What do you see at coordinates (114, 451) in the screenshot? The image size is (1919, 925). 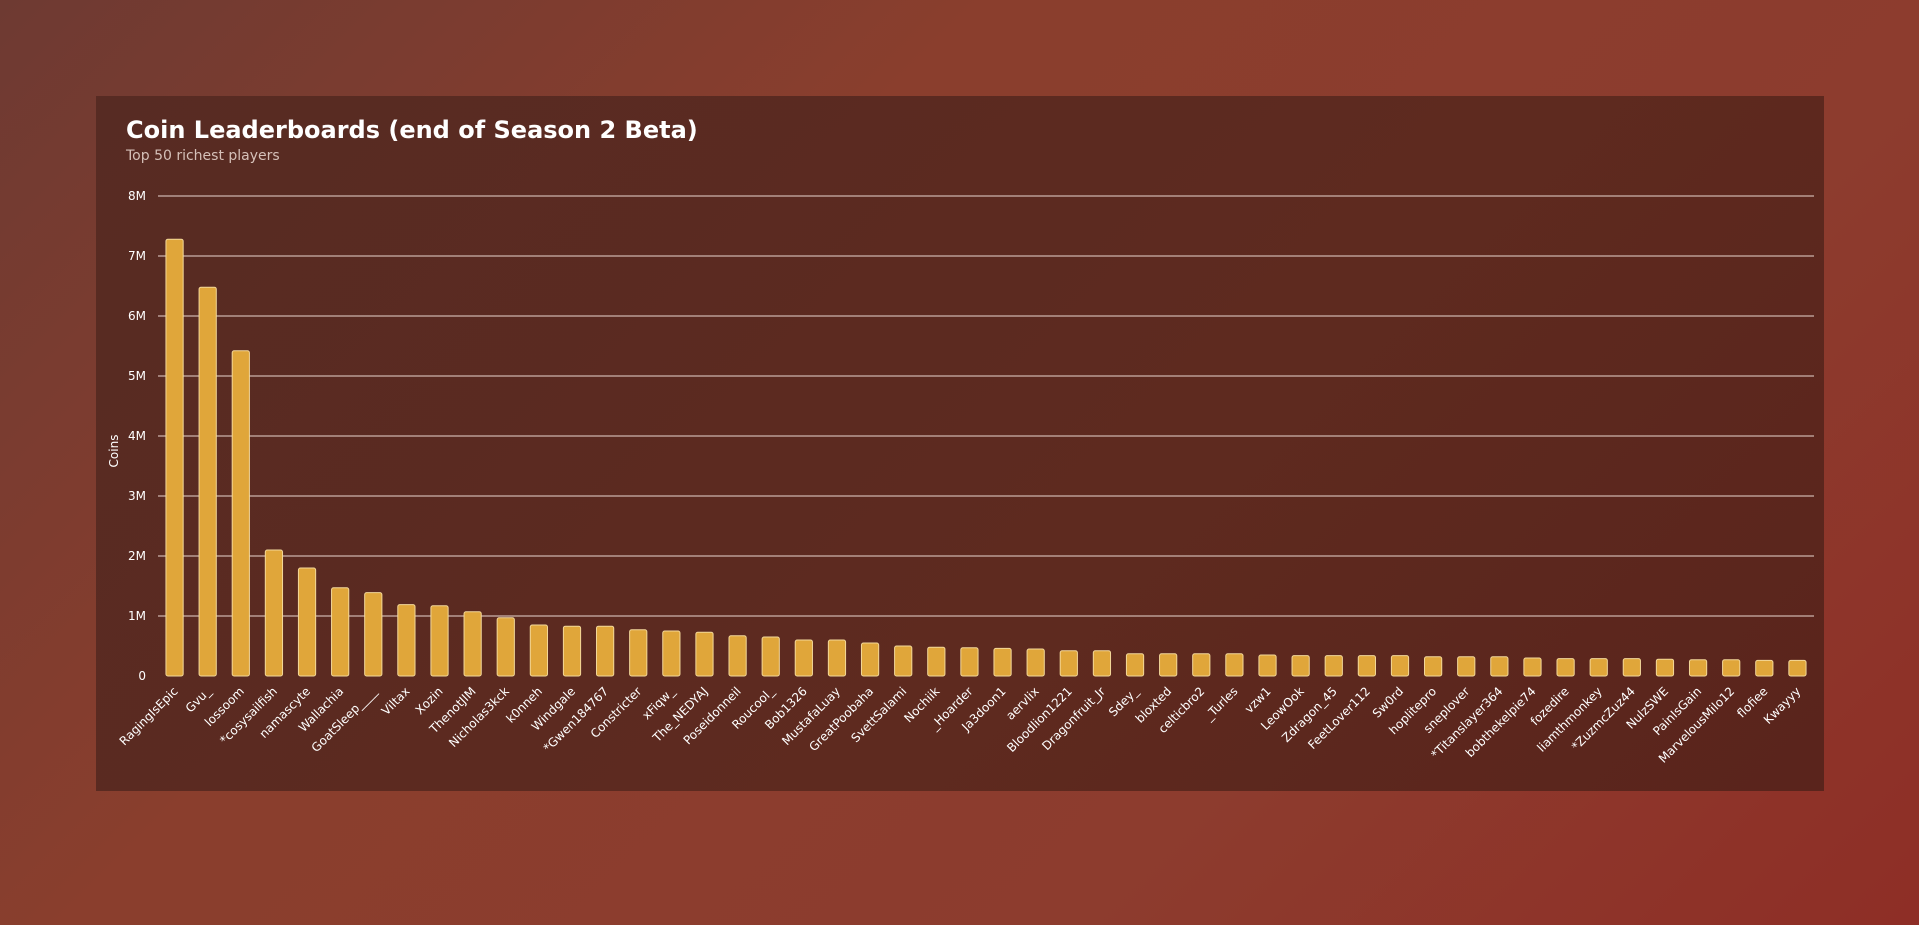 I see `y-axis-title: Coins` at bounding box center [114, 451].